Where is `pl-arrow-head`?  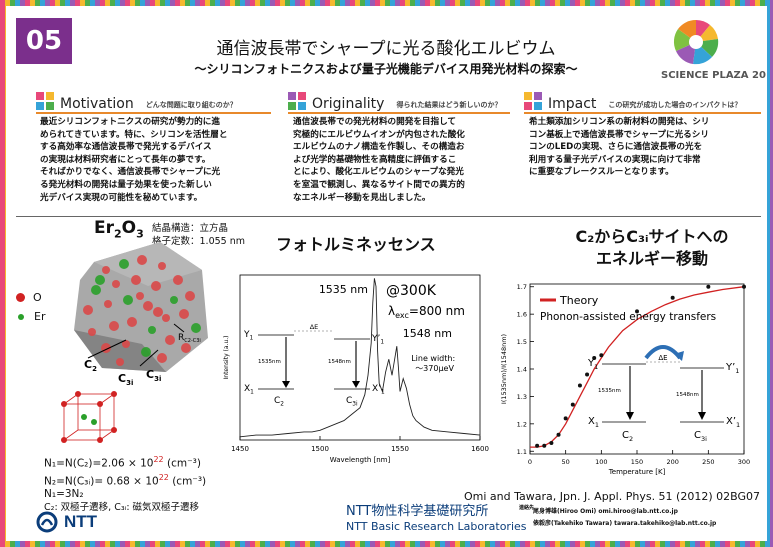 pl-arrow-head is located at coordinates (356, 384).